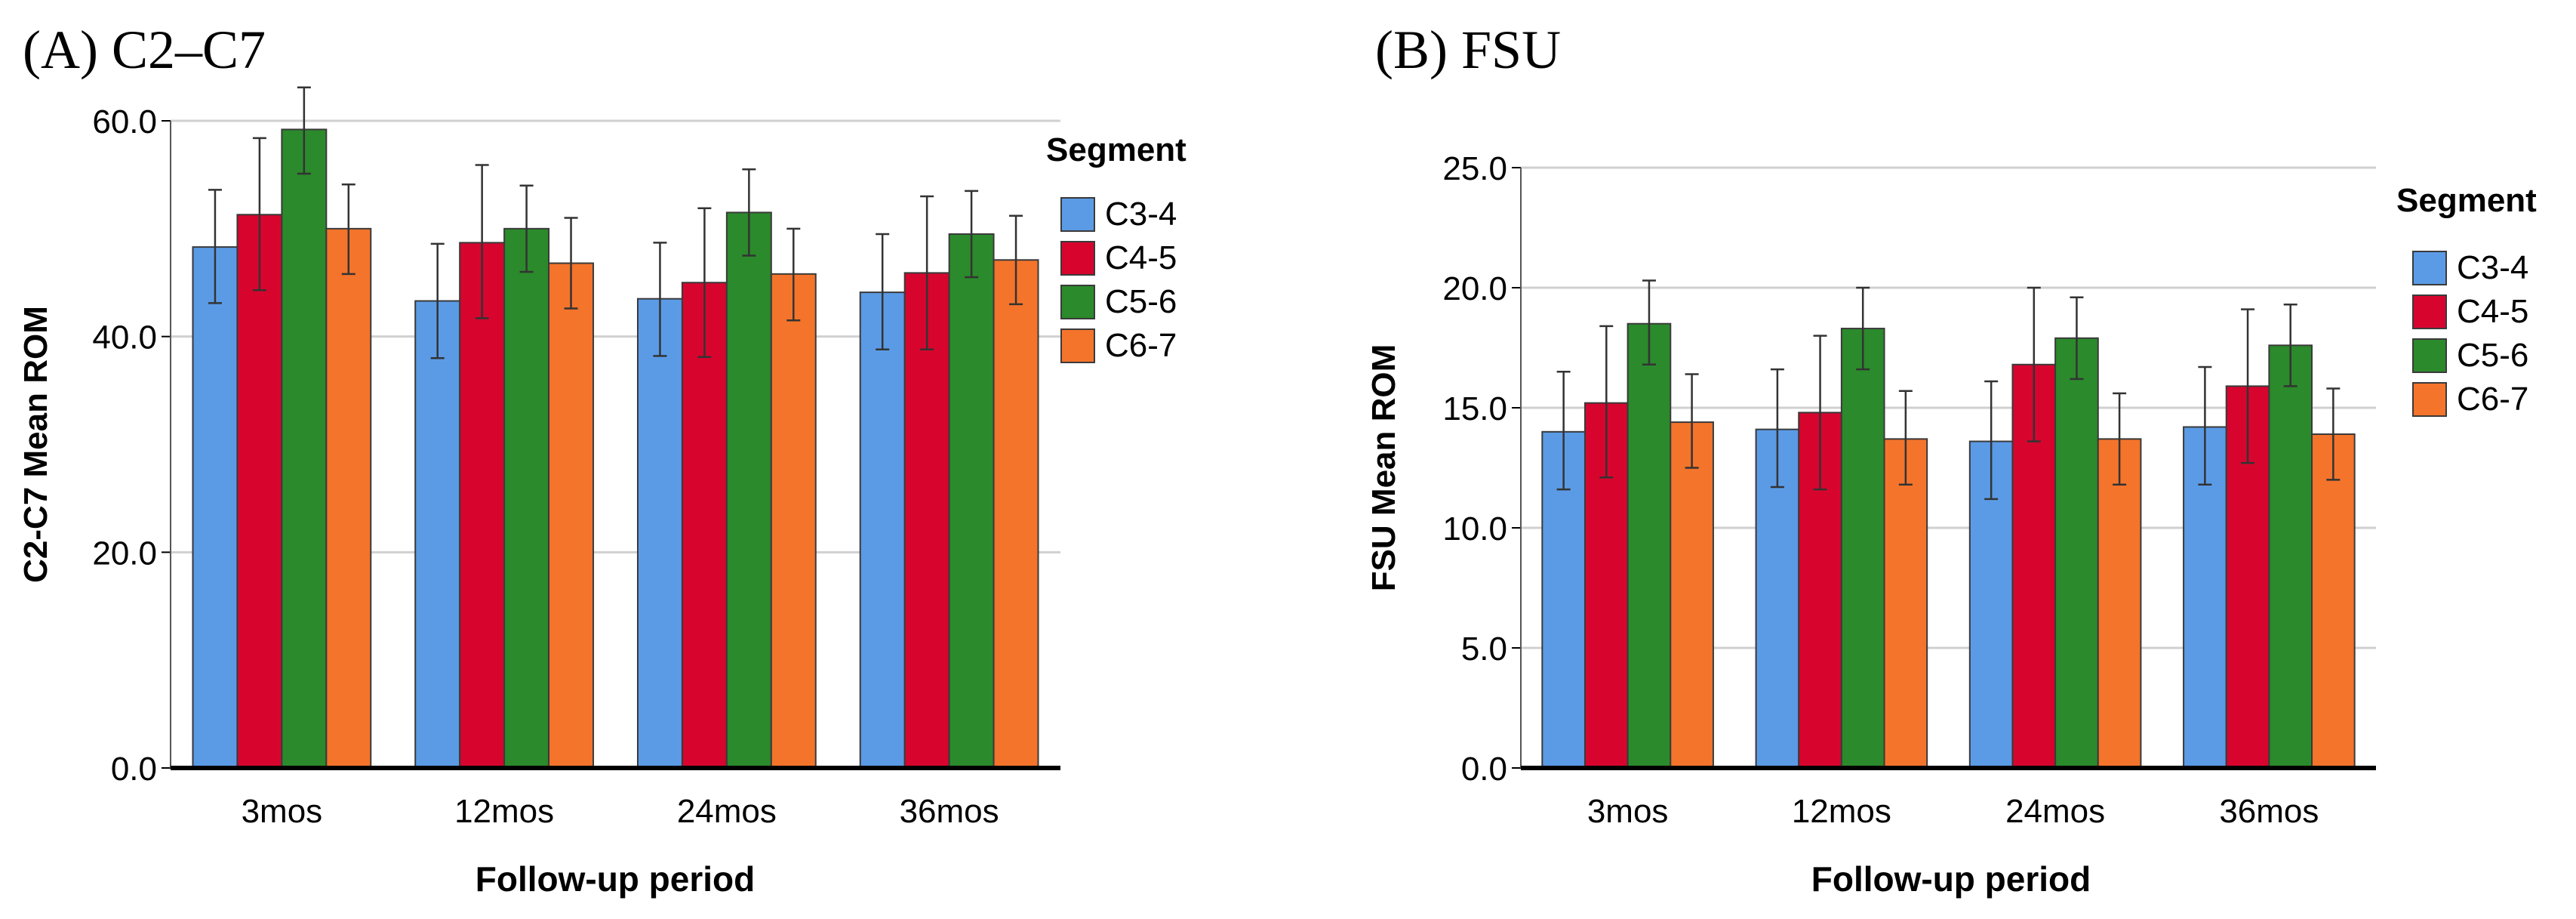 The image size is (2576, 919). Describe the element at coordinates (144, 50) in the screenshot. I see `panel-title: (A) C2–C7` at that location.